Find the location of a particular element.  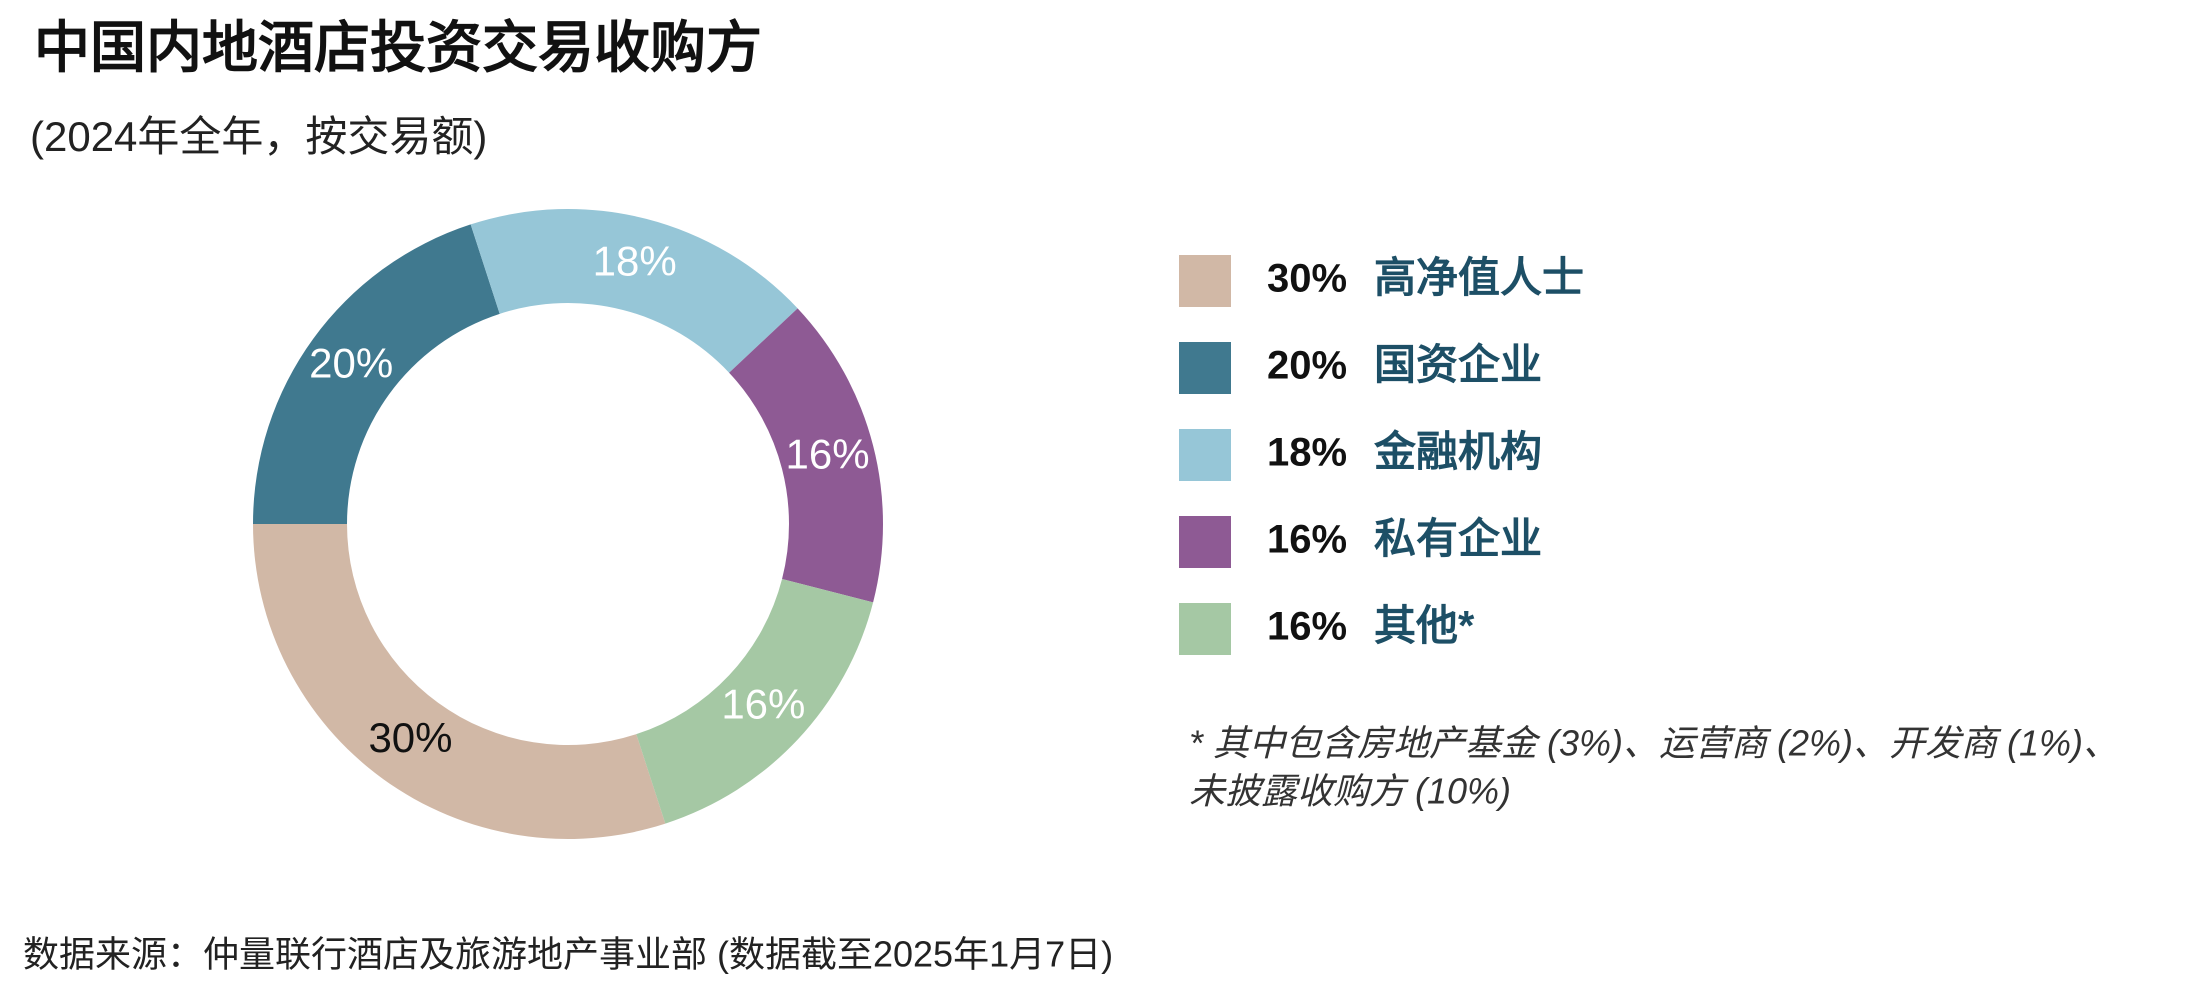

legend-value: 30% is located at coordinates (1307, 279).